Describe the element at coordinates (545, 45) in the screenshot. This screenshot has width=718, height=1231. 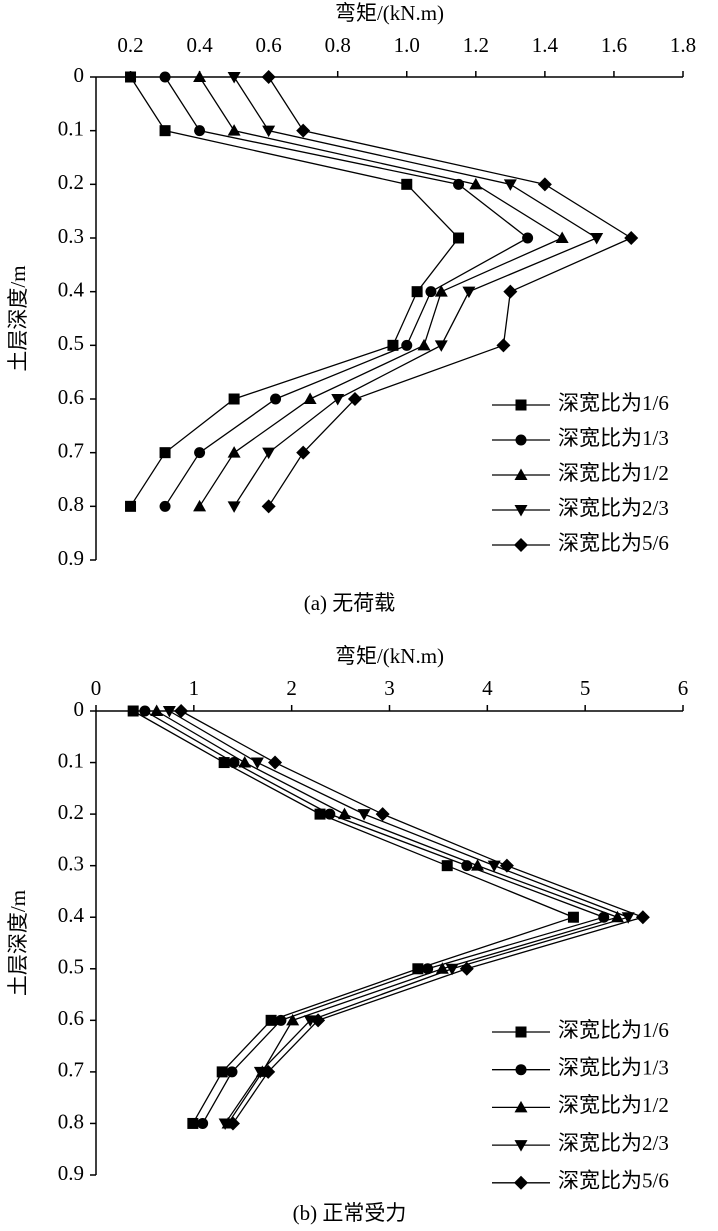
I see `x-tick-label: 1.4` at that location.